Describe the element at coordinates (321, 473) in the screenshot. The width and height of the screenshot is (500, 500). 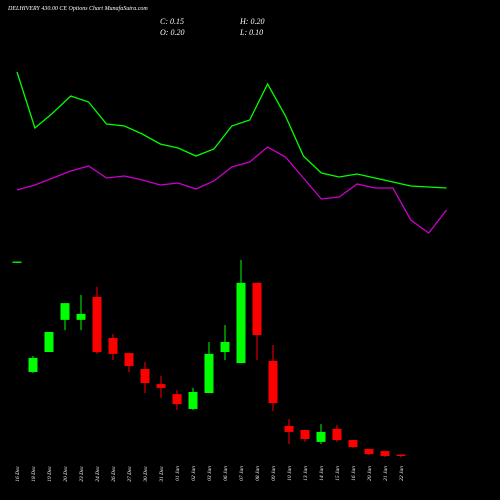
I see `x-tick-label: 14 Jan` at that location.